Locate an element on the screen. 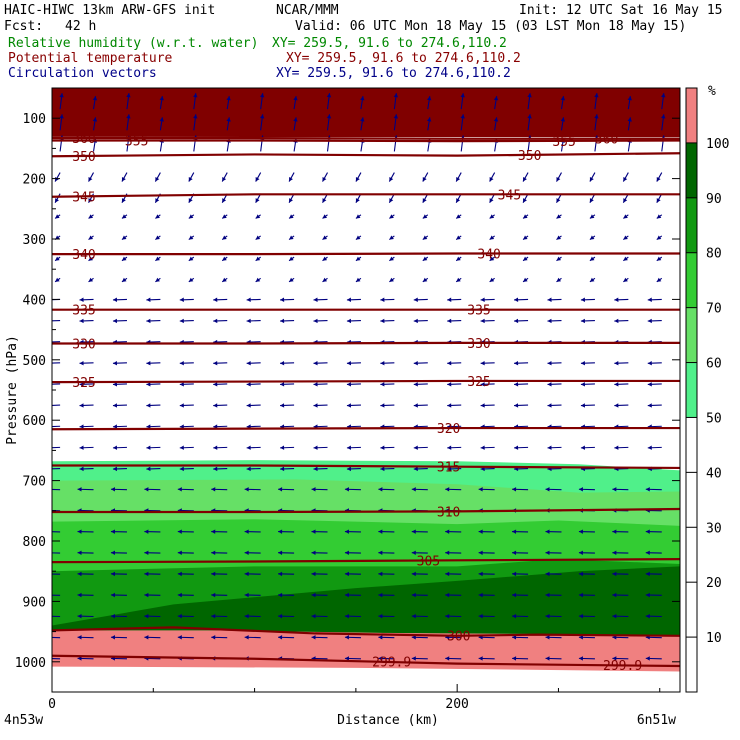 The width and height of the screenshot is (740, 740). isentrope-label: 300 is located at coordinates (458, 637).